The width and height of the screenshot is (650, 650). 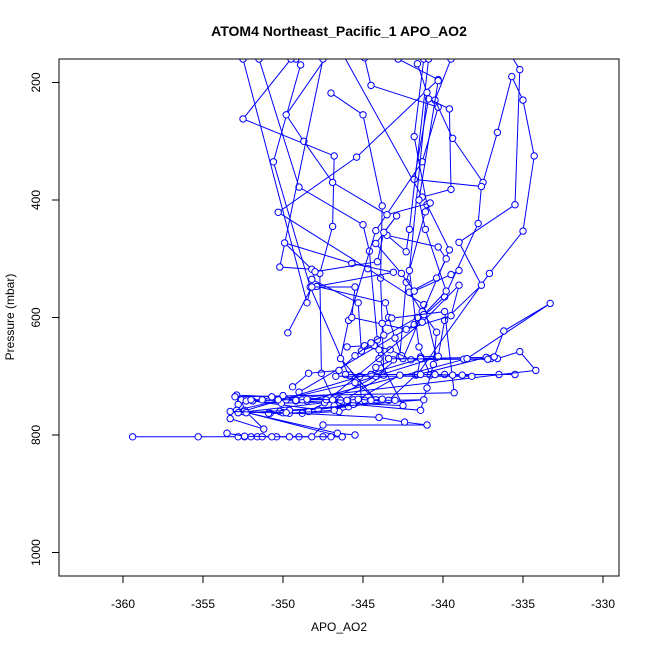 I want to click on series-line, so click(x=433, y=217).